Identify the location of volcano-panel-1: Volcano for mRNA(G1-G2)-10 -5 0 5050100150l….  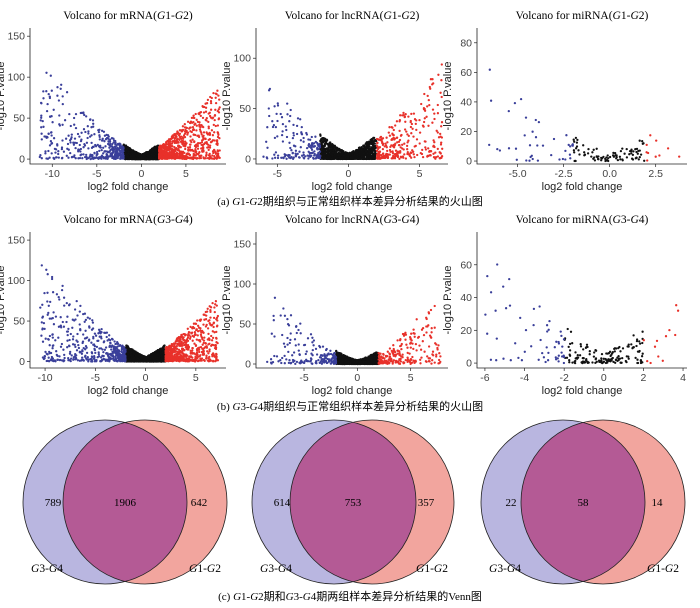
(113, 101).